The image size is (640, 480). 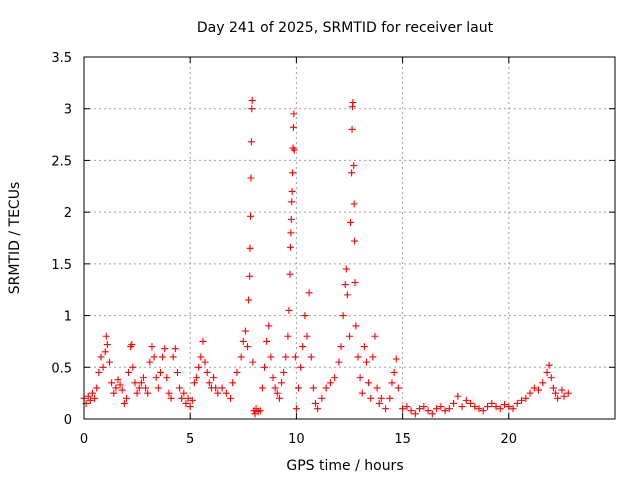 What do you see at coordinates (61, 161) in the screenshot?
I see `y-tick-label: 2.5` at bounding box center [61, 161].